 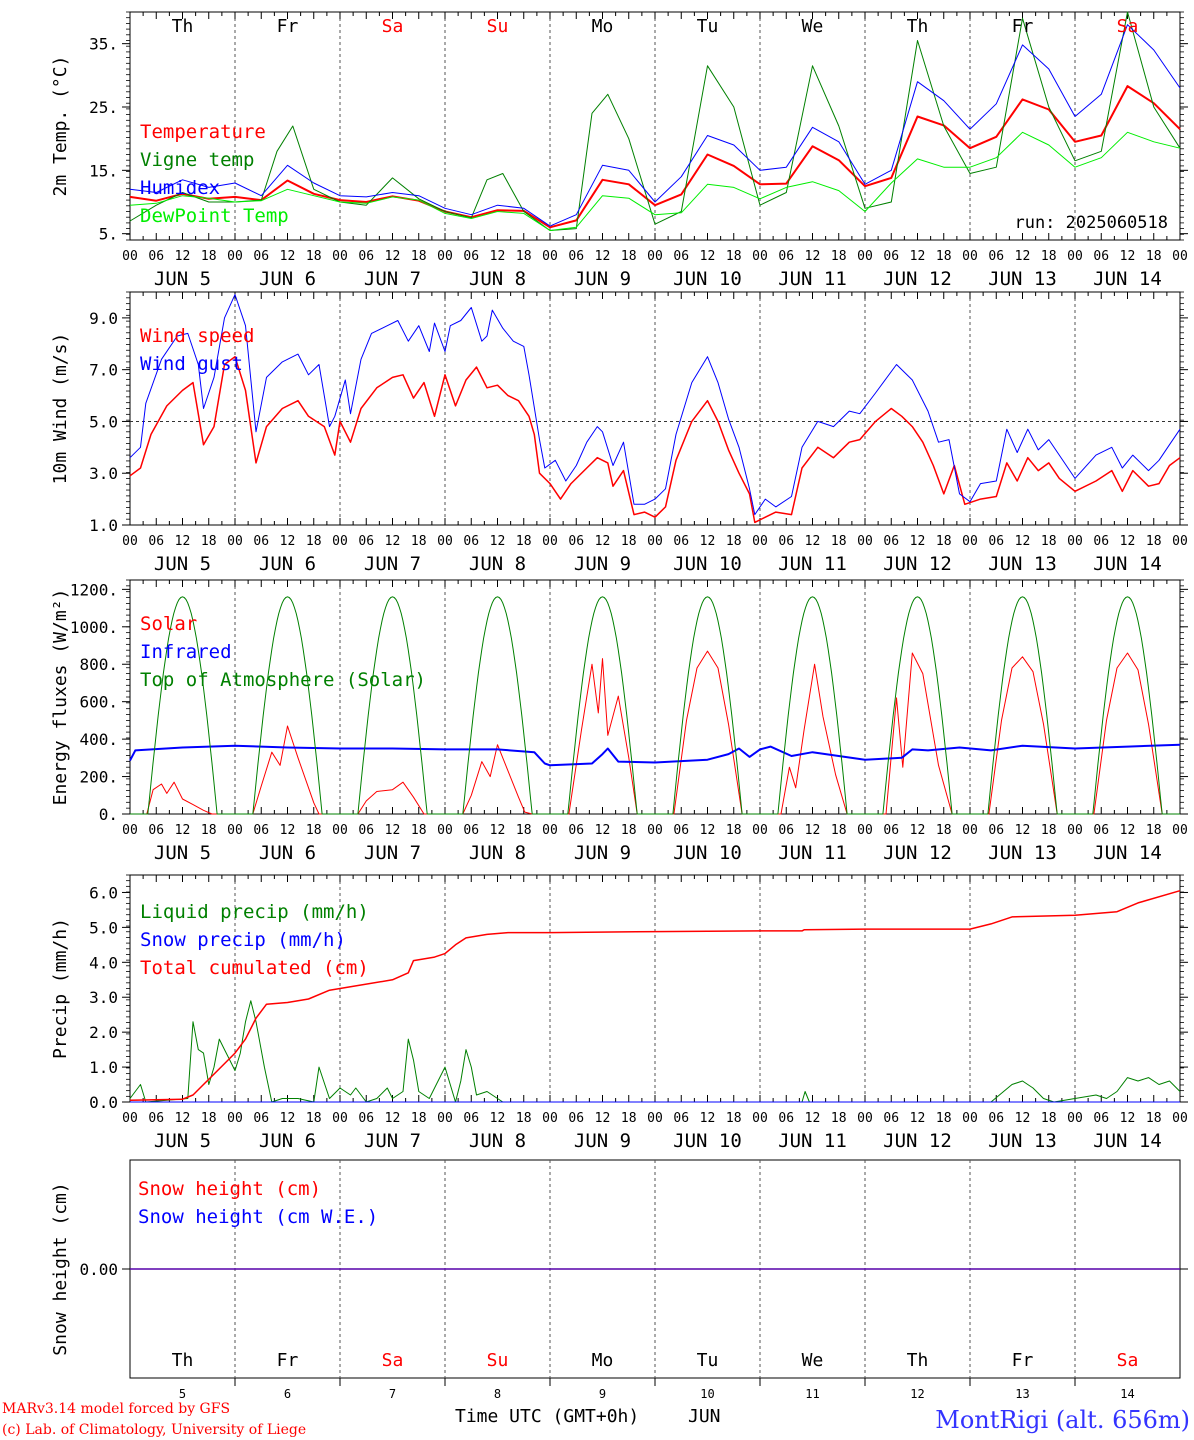 What do you see at coordinates (182, 853) in the screenshot?
I see `date-label: JUN 5` at bounding box center [182, 853].